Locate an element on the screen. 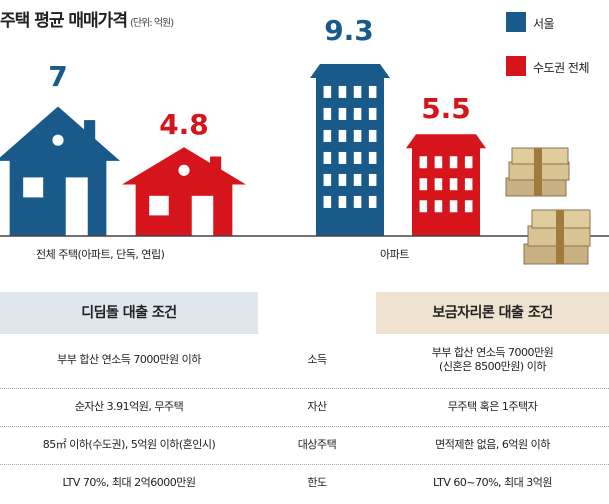  house-wall is located at coordinates (58, 197).